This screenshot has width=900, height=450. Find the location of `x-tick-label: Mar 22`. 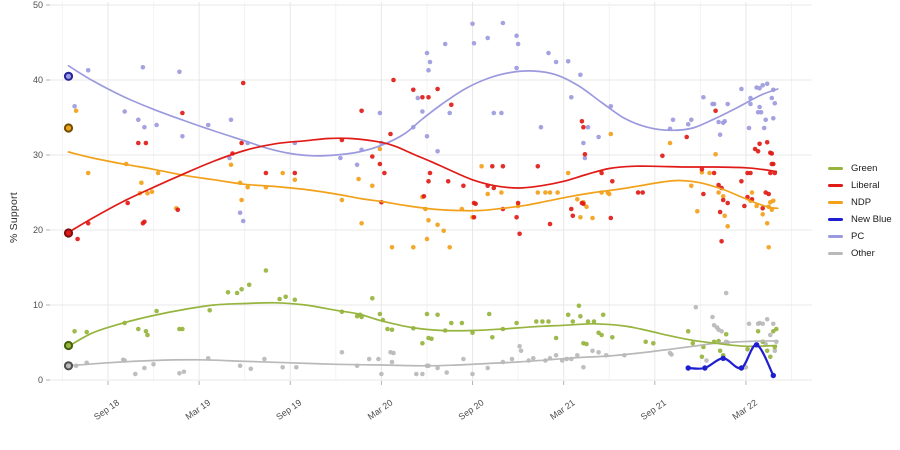

x-tick-label: Mar 22 is located at coordinates (744, 409).